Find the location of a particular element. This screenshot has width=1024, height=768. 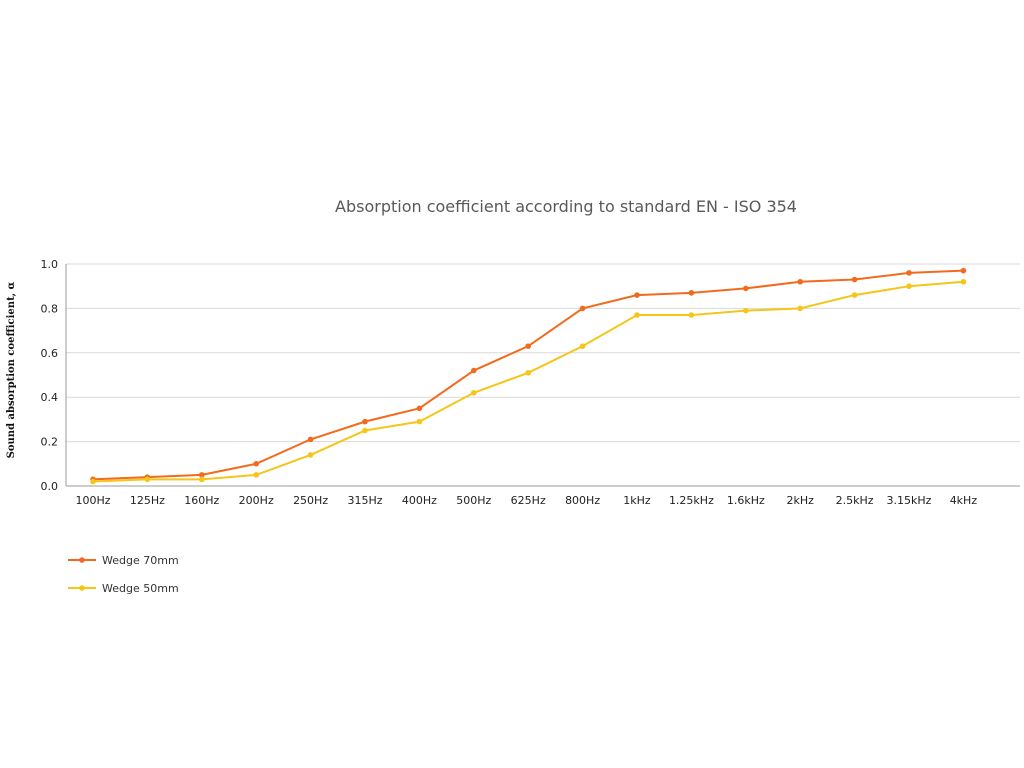

legend-item: Wedge 70mm is located at coordinates (123, 560).